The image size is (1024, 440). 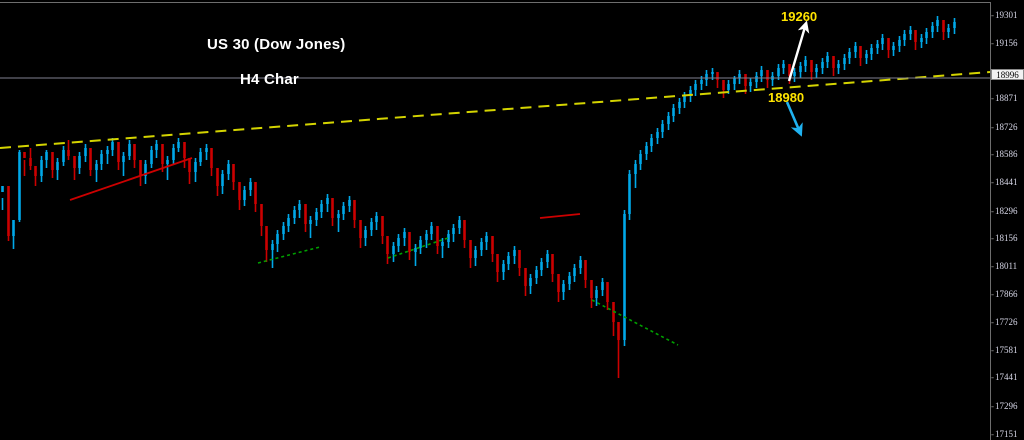 I want to click on price-axis-tick-label: 19156, so click(x=1006, y=42).